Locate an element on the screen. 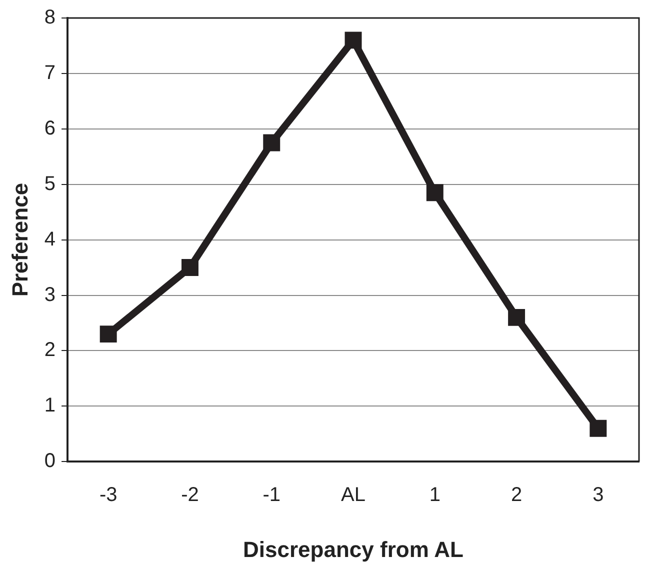  x-tick-label: -1 is located at coordinates (271, 495).